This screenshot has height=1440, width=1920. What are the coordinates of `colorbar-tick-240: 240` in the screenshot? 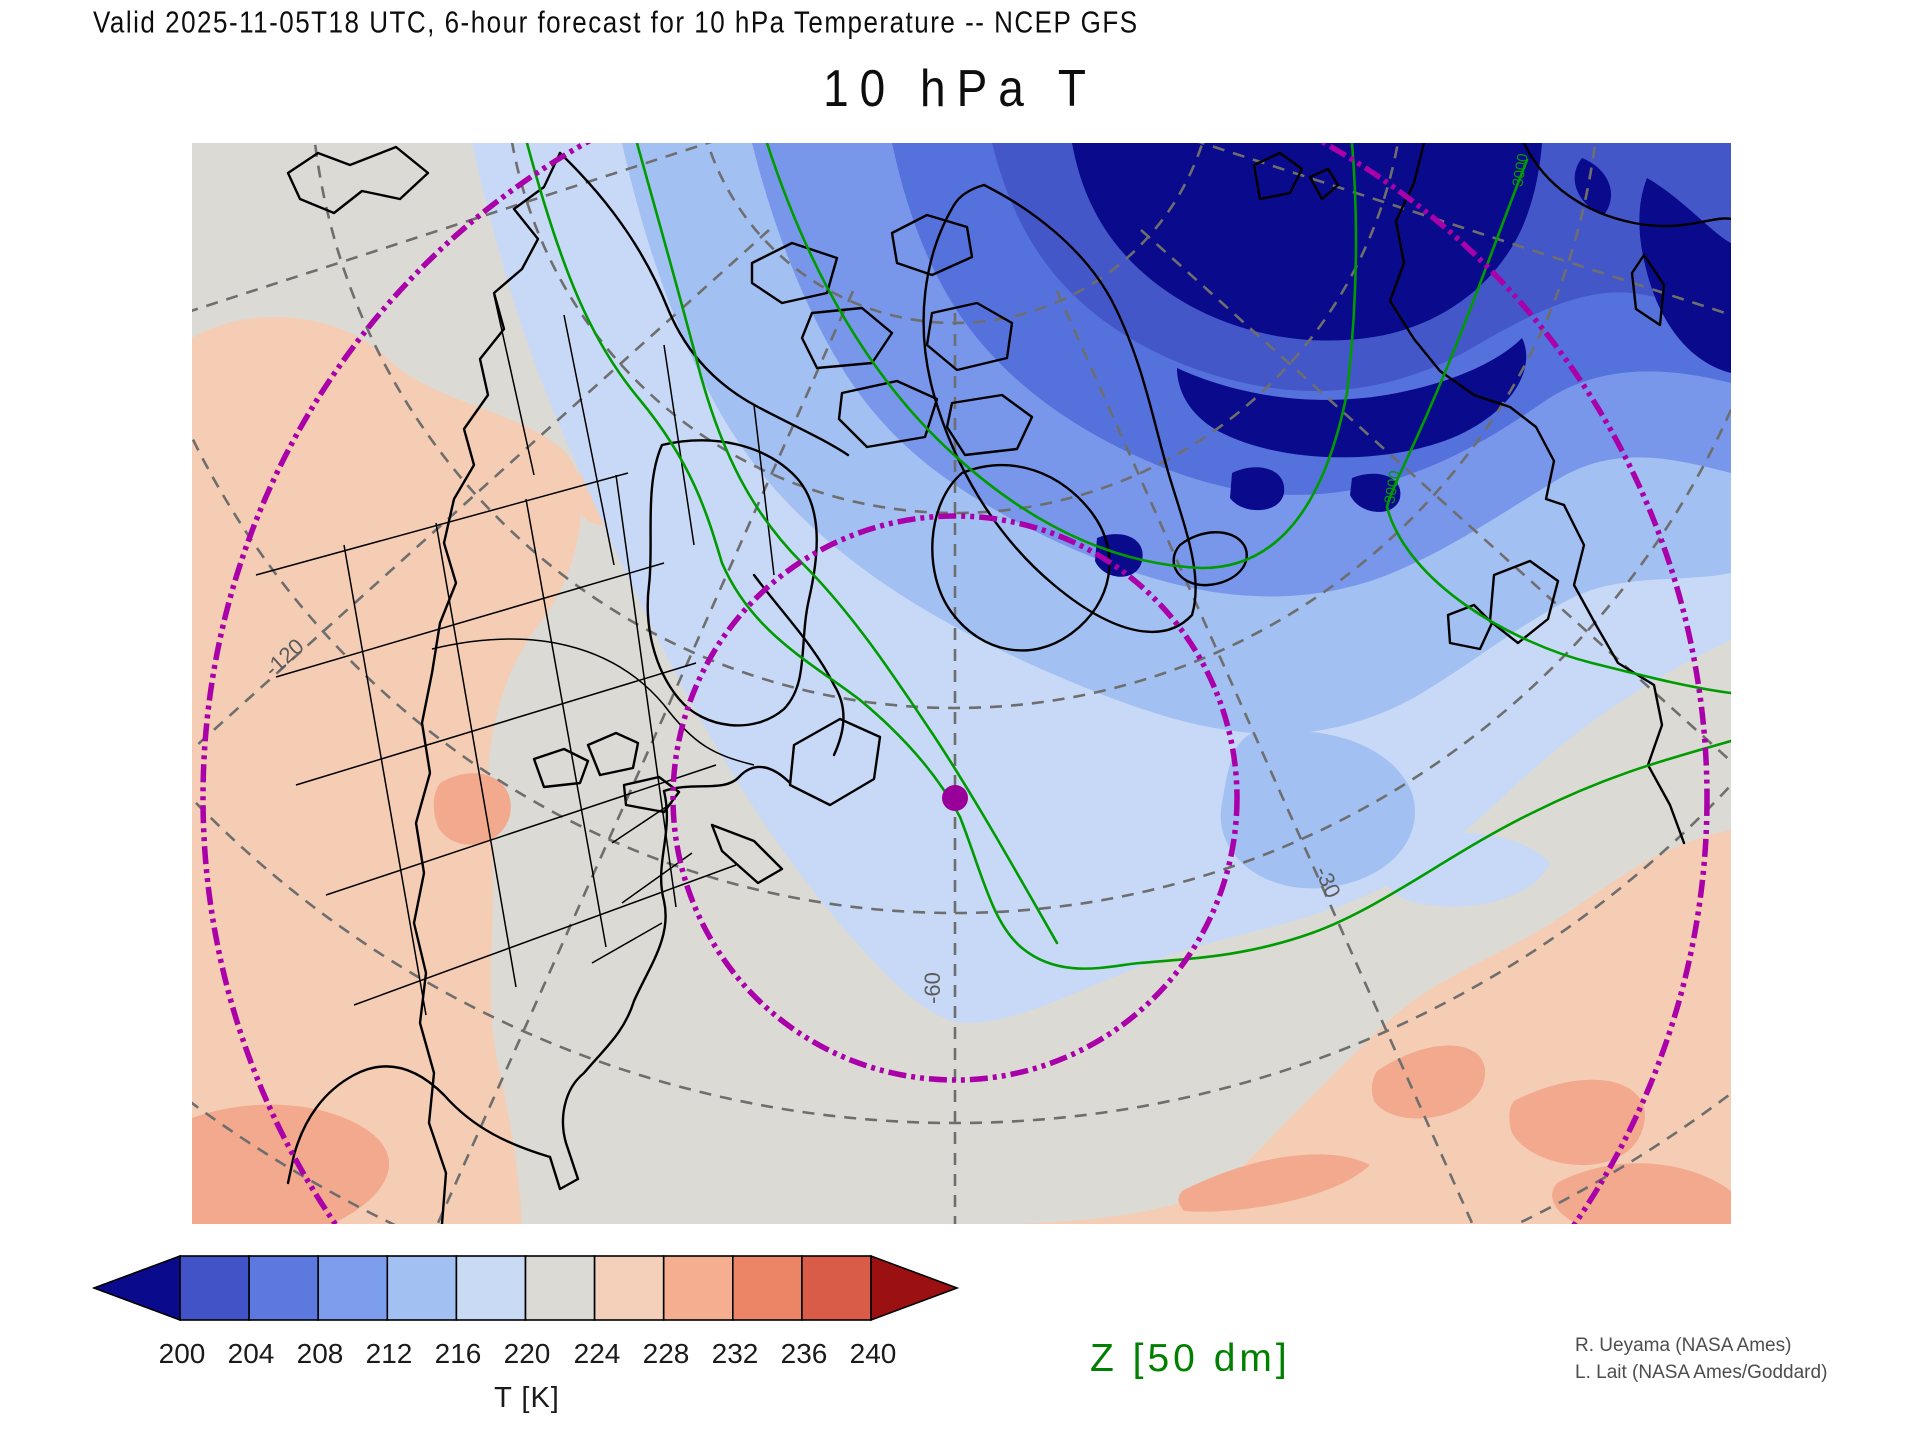 It's located at (873, 1353).